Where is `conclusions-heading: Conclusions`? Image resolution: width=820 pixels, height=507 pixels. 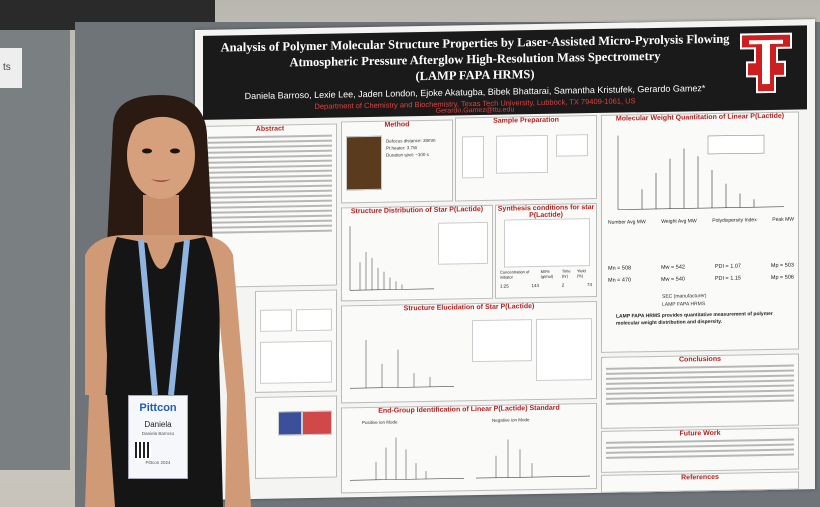
conclusions-heading: Conclusions is located at coordinates (699, 359).